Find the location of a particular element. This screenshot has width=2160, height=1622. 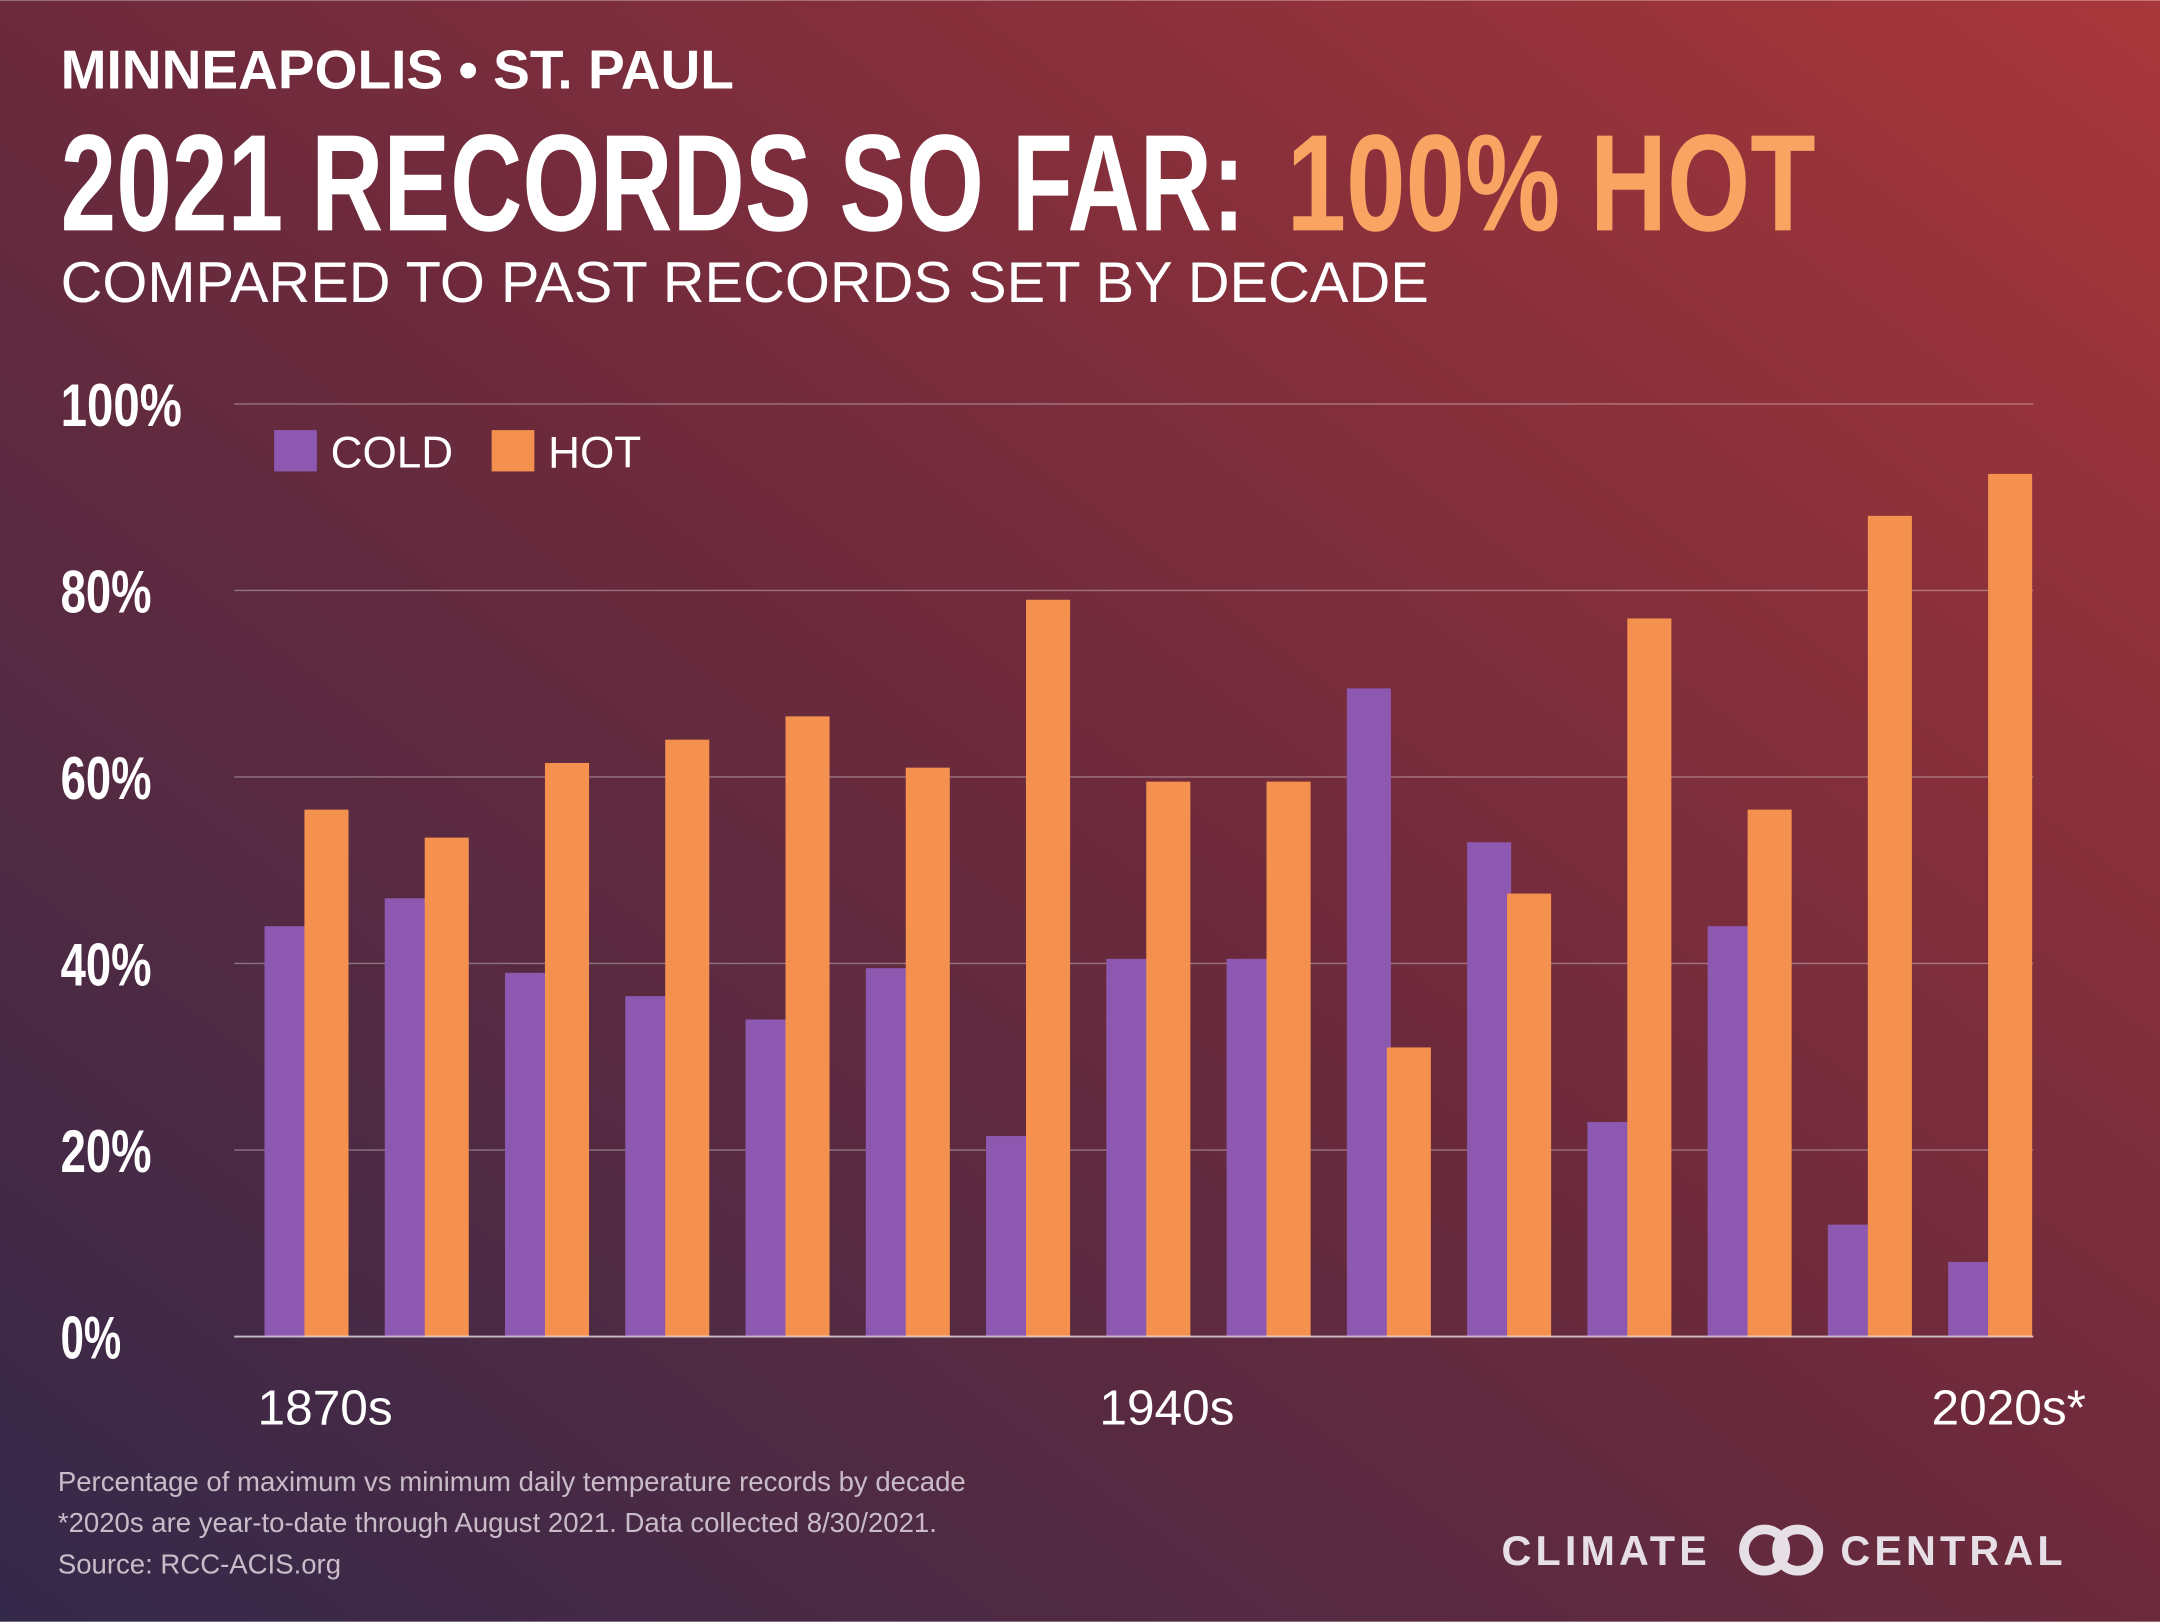

chart-title: 2021 RECORDS SO FAR: 100% HOT is located at coordinates (938, 183).